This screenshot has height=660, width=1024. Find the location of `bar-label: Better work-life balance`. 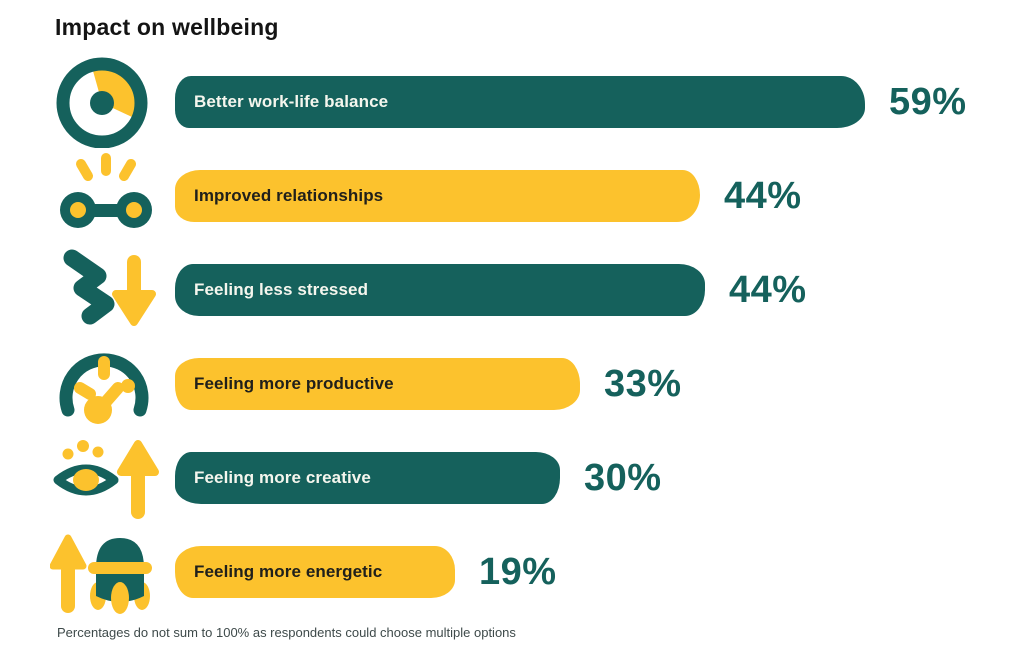

bar-label: Better work-life balance is located at coordinates (291, 101).